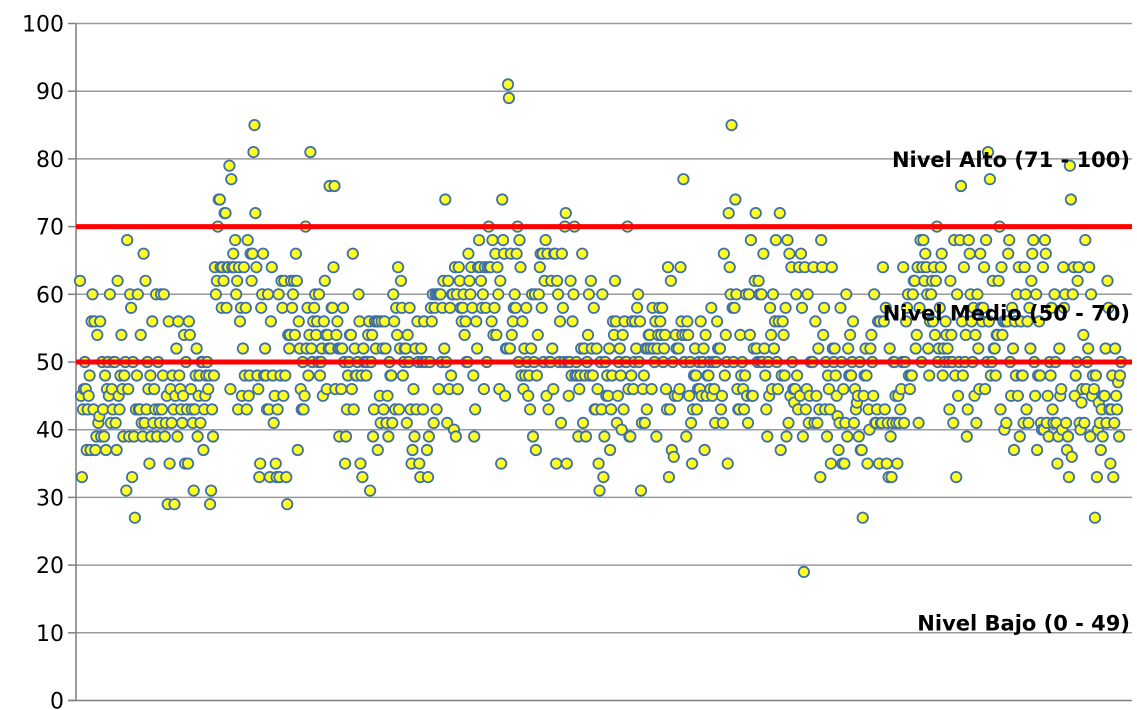 The image size is (1137, 710). What do you see at coordinates (50, 566) in the screenshot?
I see `y-tick-label-20: 20` at bounding box center [50, 566].